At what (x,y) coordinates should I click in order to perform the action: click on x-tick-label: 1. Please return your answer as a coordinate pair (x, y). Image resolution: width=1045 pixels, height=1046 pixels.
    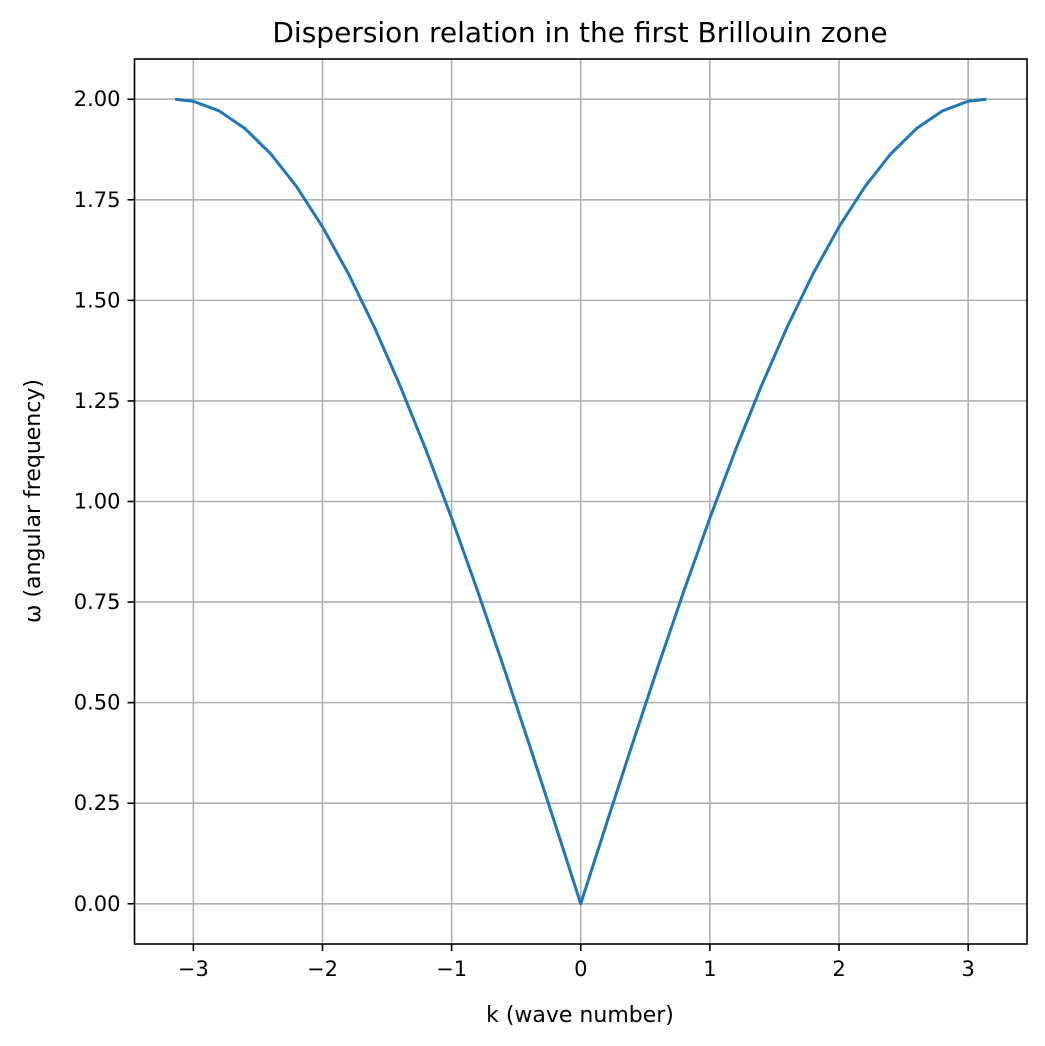
    Looking at the image, I should click on (709, 969).